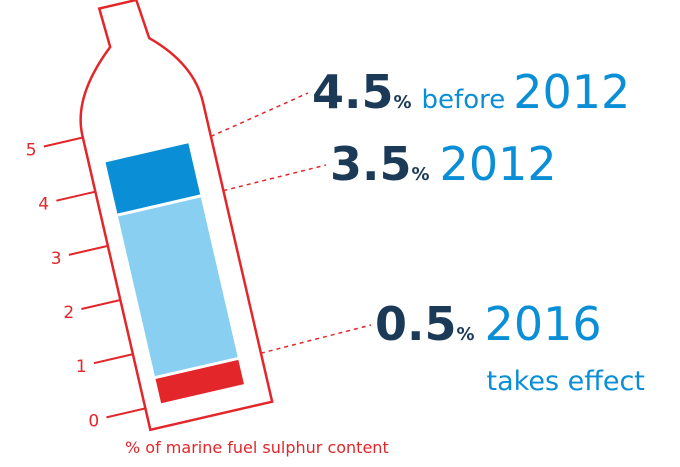 The image size is (680, 467). I want to click on category-label: 2016, so click(543, 324).